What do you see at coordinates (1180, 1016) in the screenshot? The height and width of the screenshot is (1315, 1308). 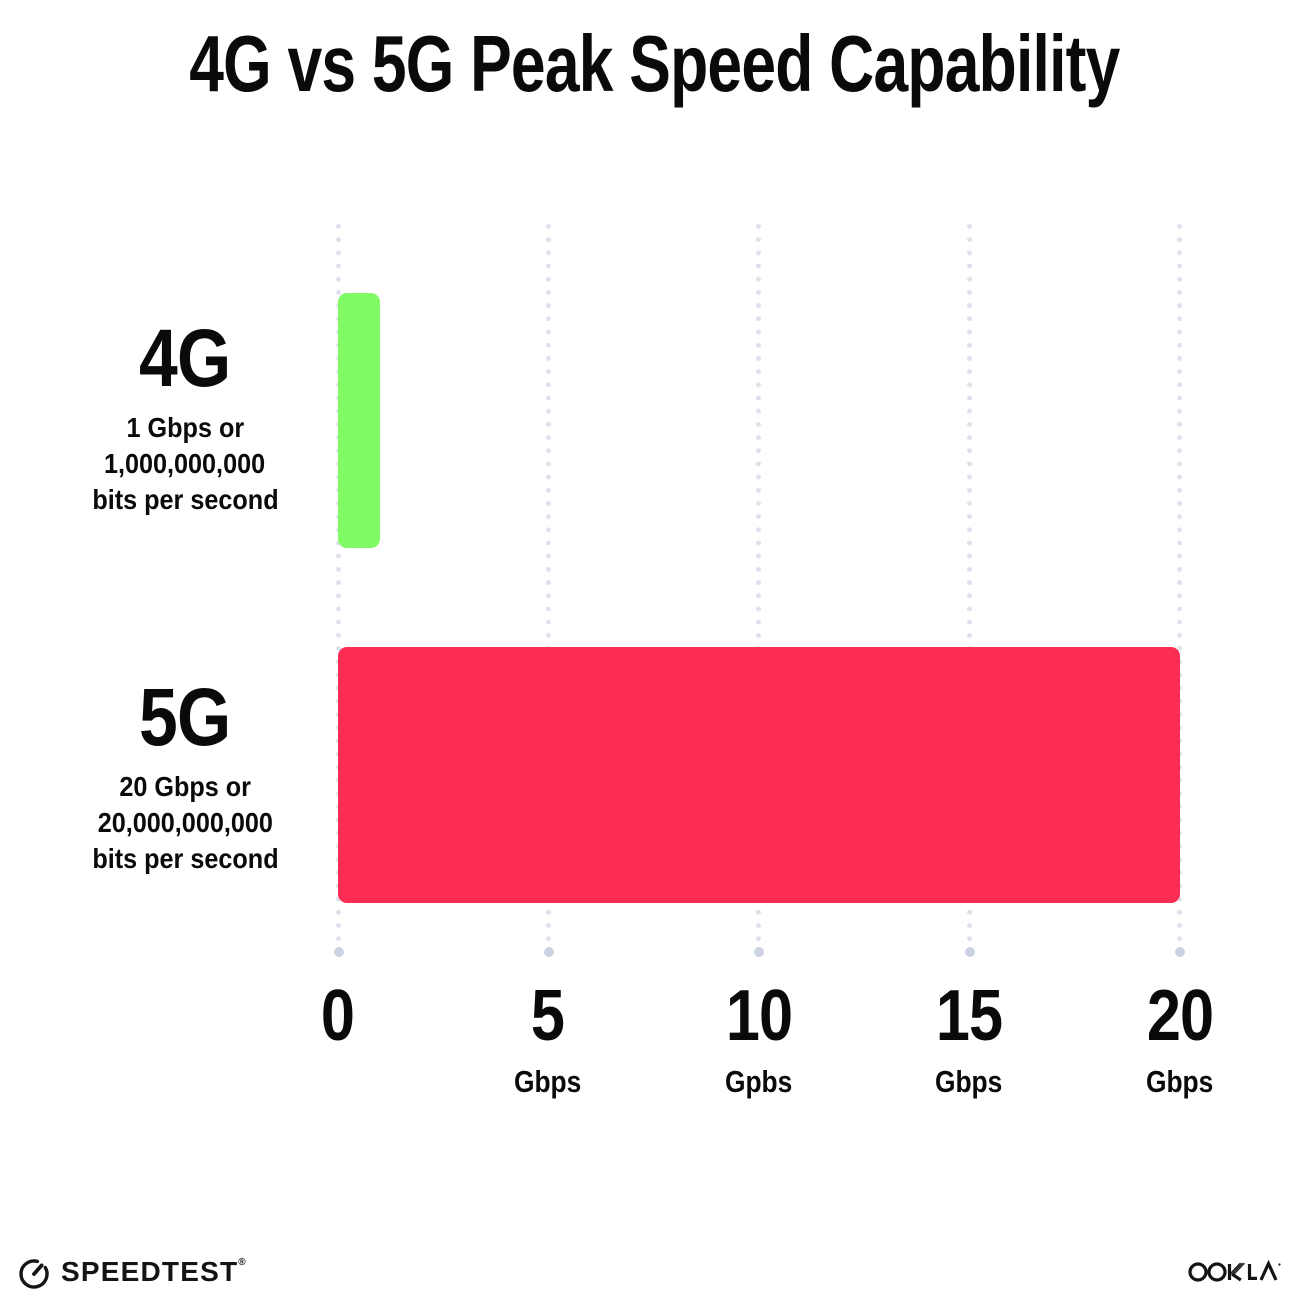 I see `x-tick-value: 20` at bounding box center [1180, 1016].